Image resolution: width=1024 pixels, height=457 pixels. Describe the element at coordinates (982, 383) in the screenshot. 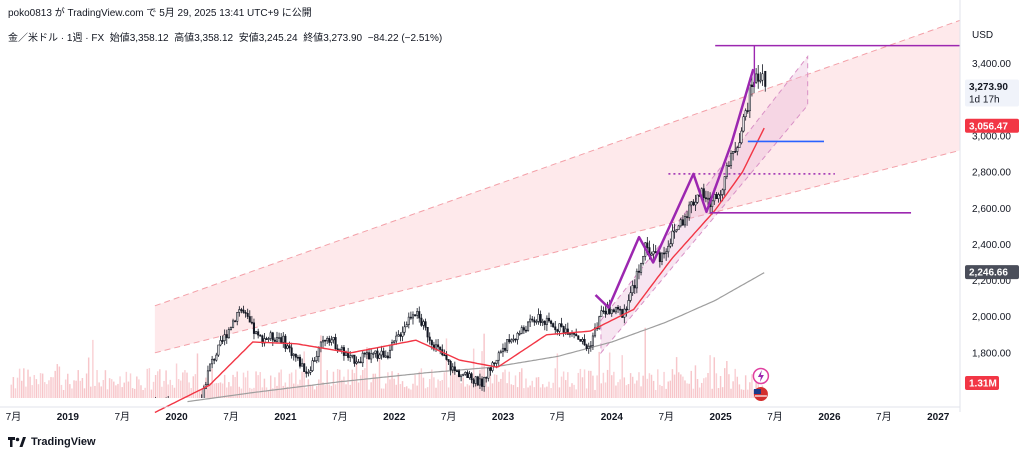

I see `volume-tag-bg` at that location.